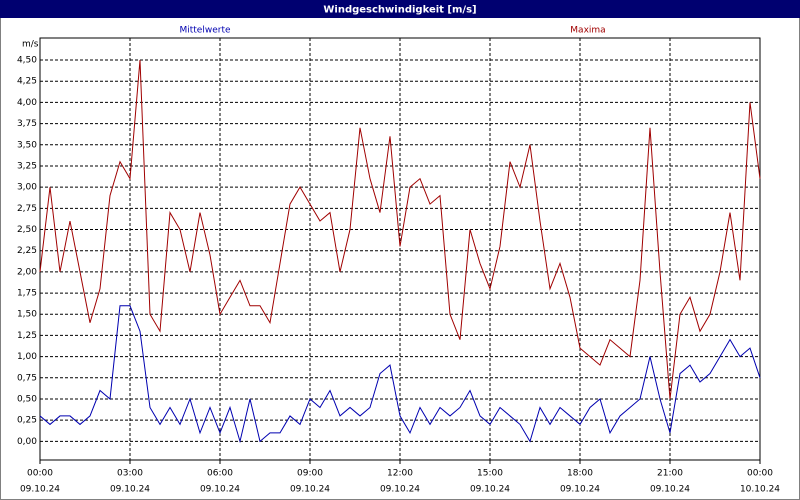 The height and width of the screenshot is (500, 800). What do you see at coordinates (760, 490) in the screenshot?
I see `x-tick-date: 10.10.24` at bounding box center [760, 490].